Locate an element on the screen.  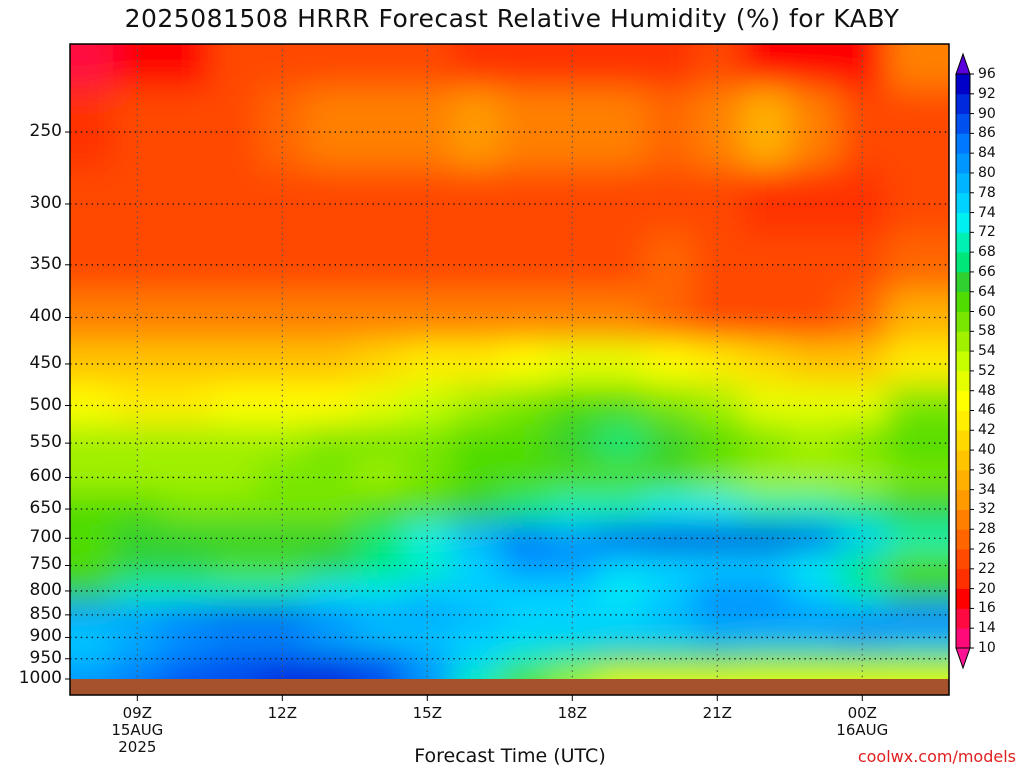
y-tick-label: 350 is located at coordinates (45, 263).